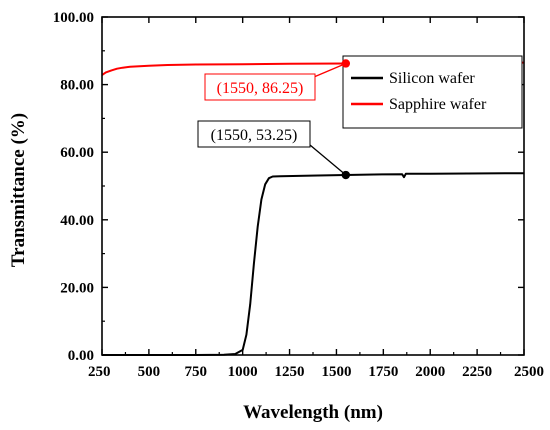  Describe the element at coordinates (18, 190) in the screenshot. I see `y-axis-title: Transmittance (%)` at that location.